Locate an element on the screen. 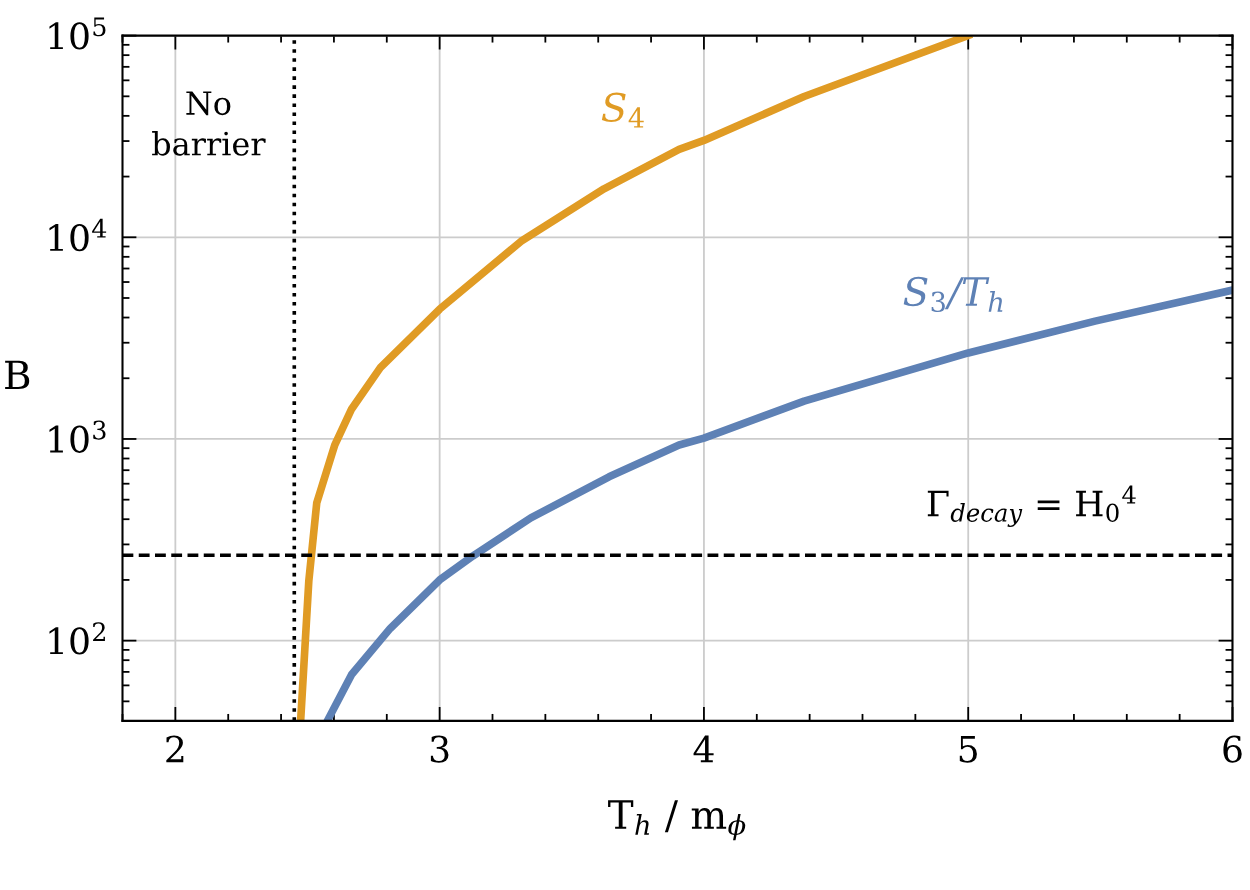 The image size is (1250, 890). y-tick-label: 10$^{4}$ is located at coordinates (78, 235).